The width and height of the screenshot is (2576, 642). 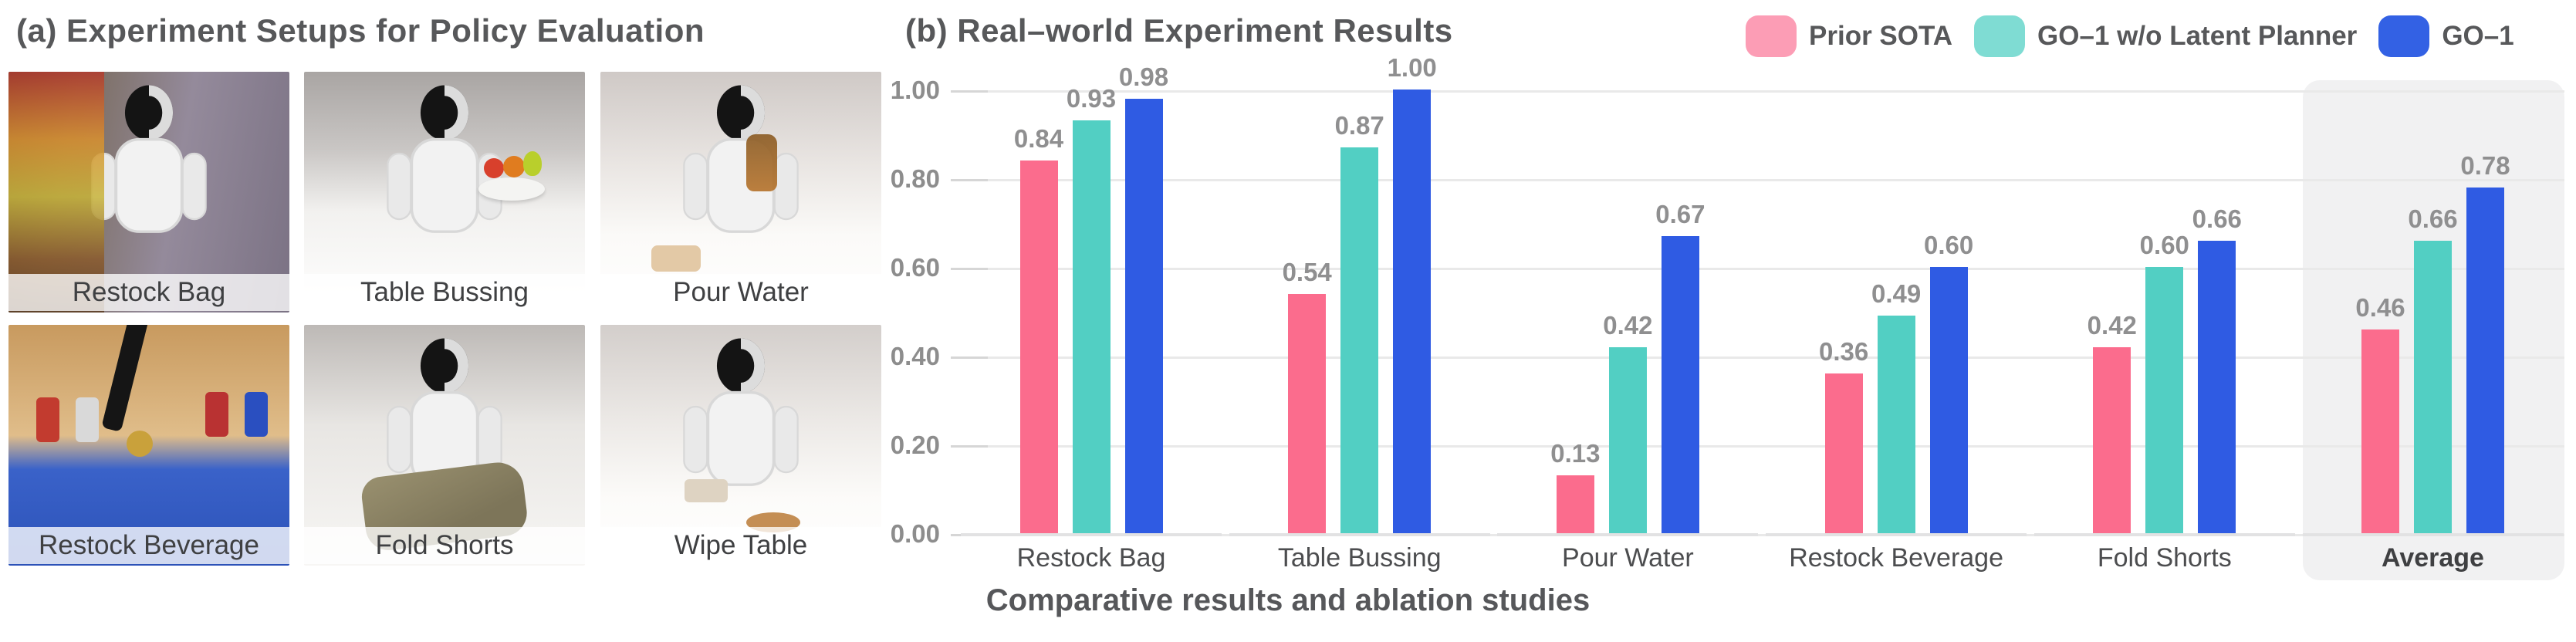 I want to click on bar-go-1-w-o-latent-planner-table-bussing, so click(x=1359, y=340).